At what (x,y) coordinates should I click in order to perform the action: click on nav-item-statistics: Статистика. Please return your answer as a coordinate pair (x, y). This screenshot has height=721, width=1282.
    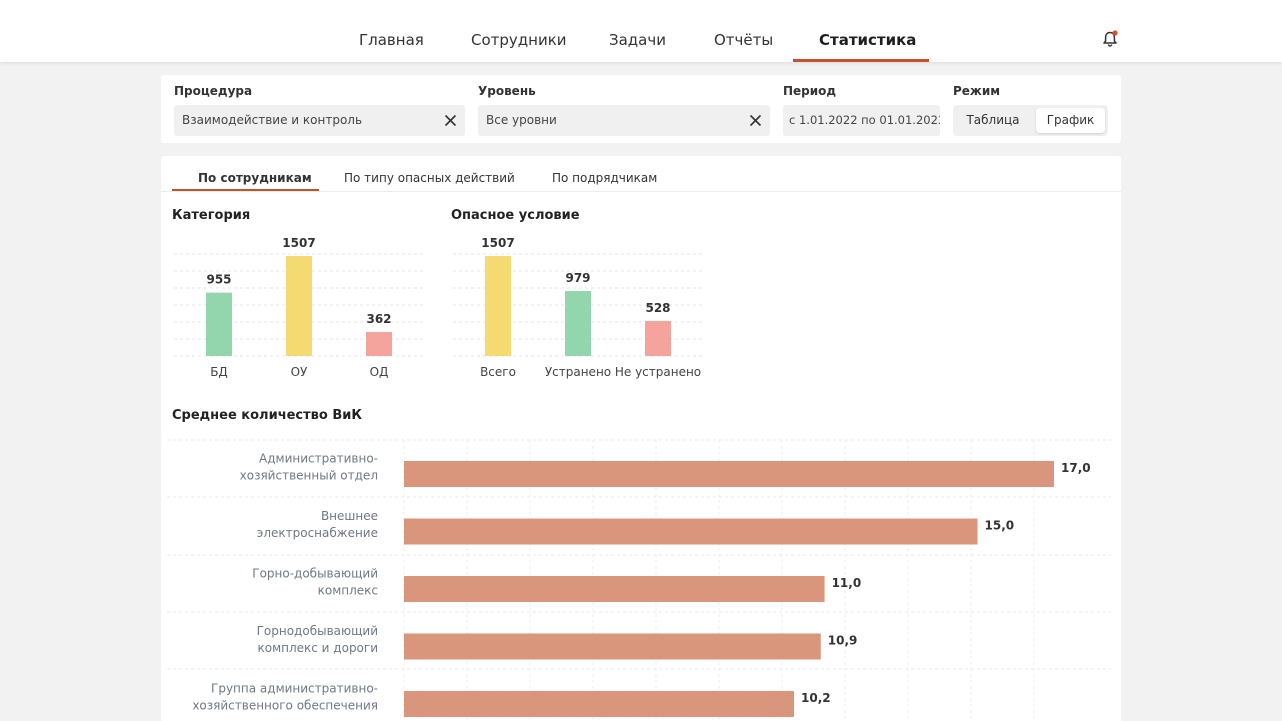
    Looking at the image, I should click on (868, 40).